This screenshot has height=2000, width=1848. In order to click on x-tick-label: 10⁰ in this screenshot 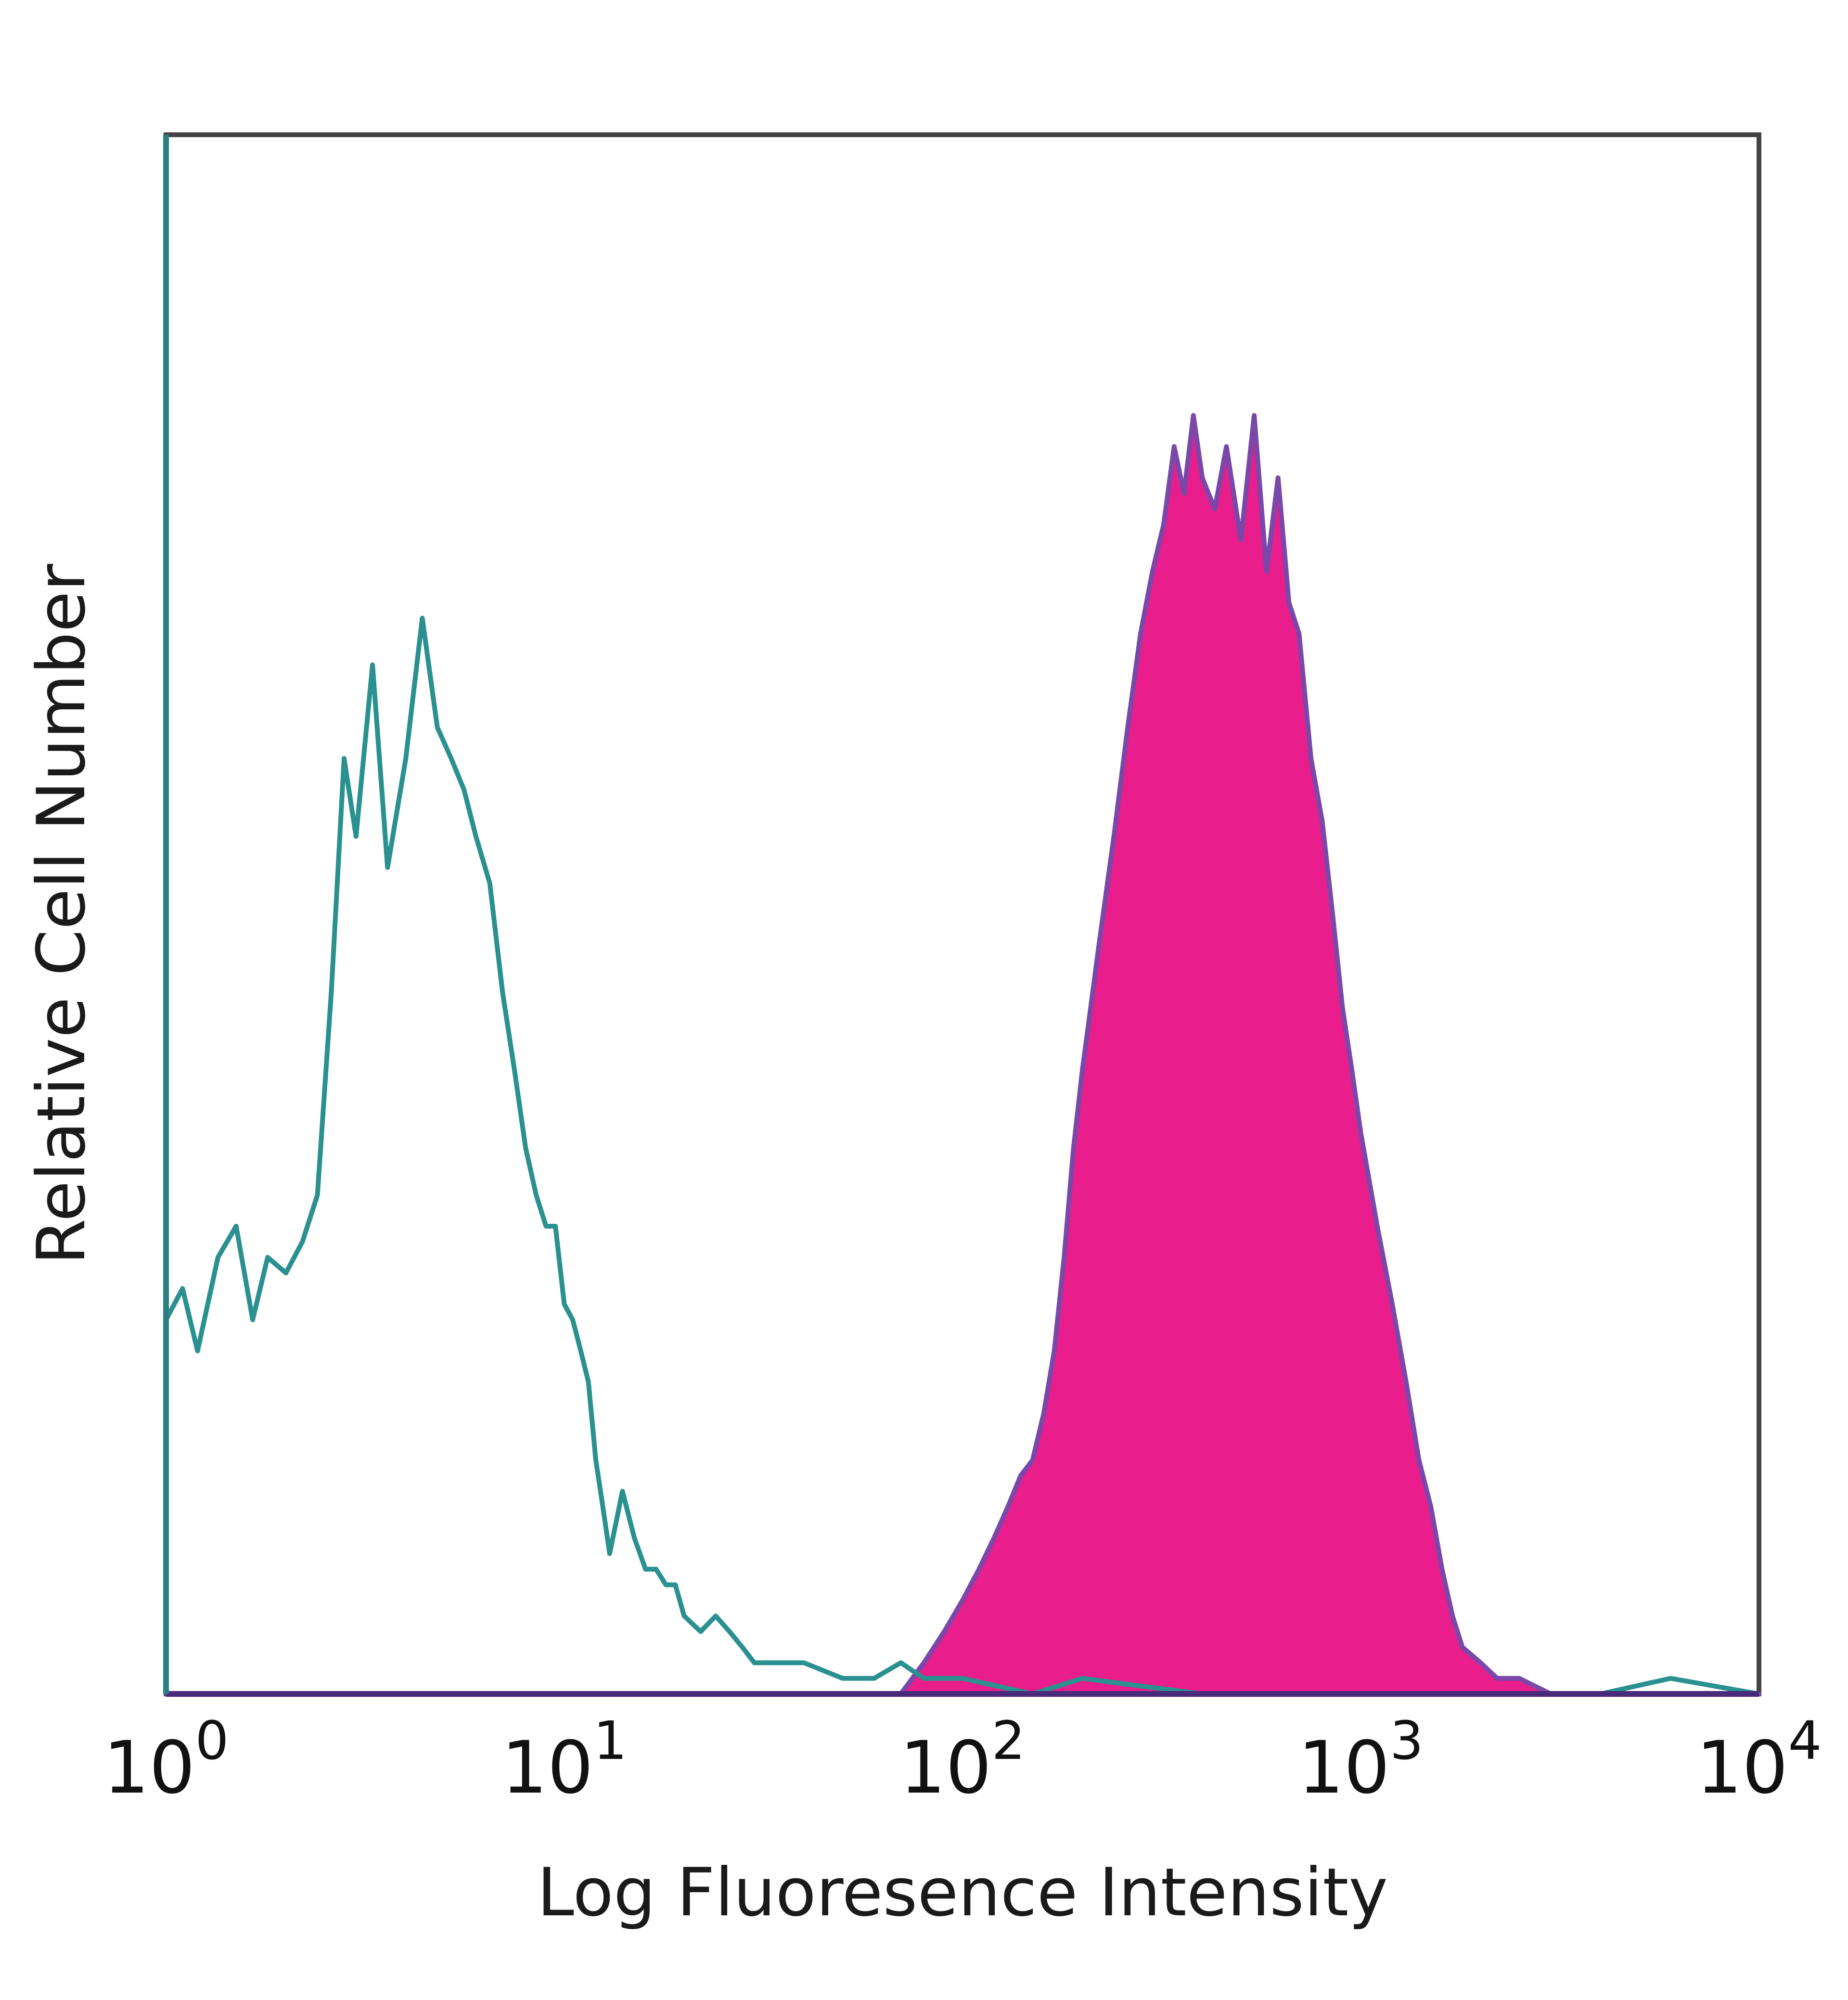, I will do `click(166, 1760)`.